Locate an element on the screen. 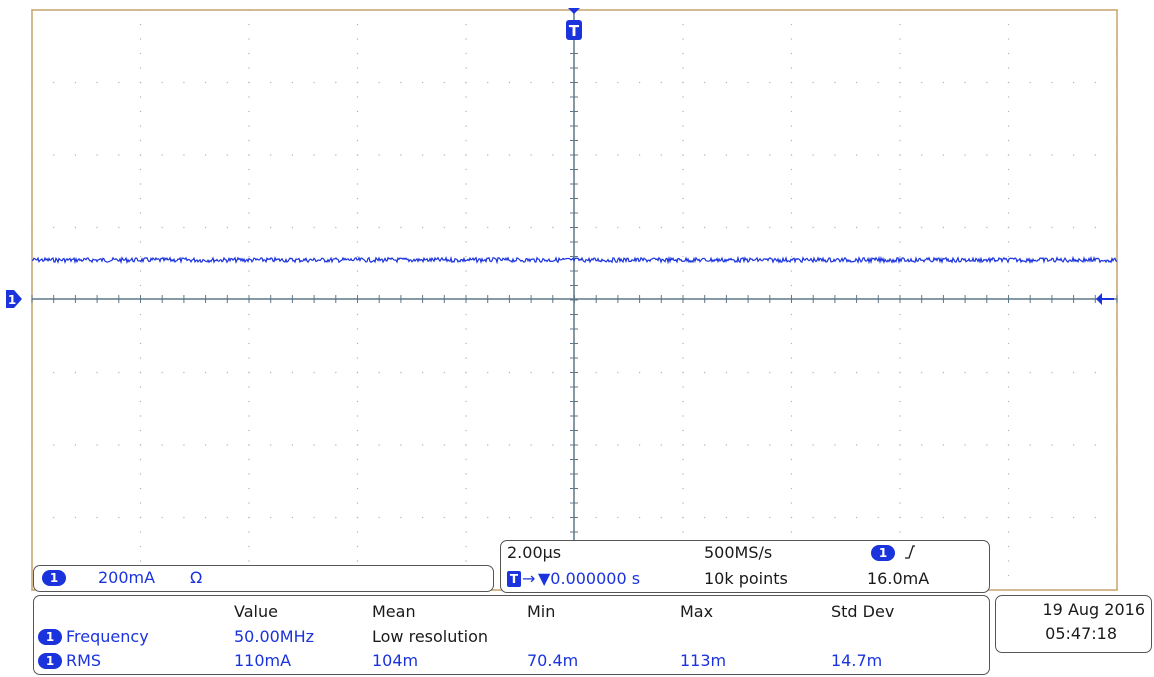 The width and height of the screenshot is (1154, 677). arrow-right-icon: → is located at coordinates (529, 578).